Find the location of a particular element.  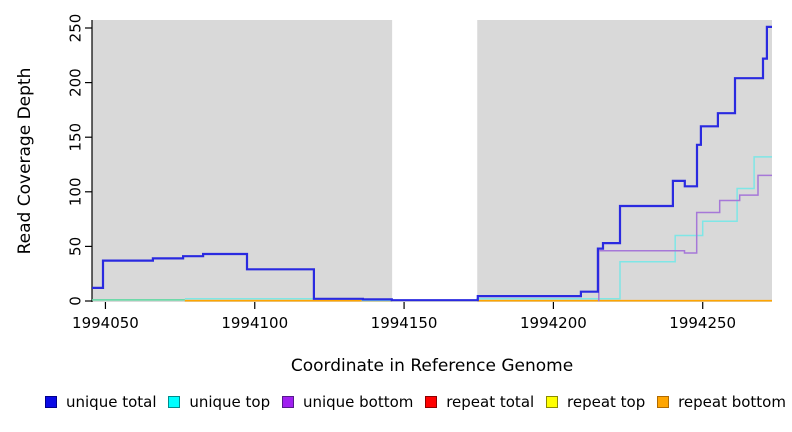

series-unique-bottom is located at coordinates (684, 238).